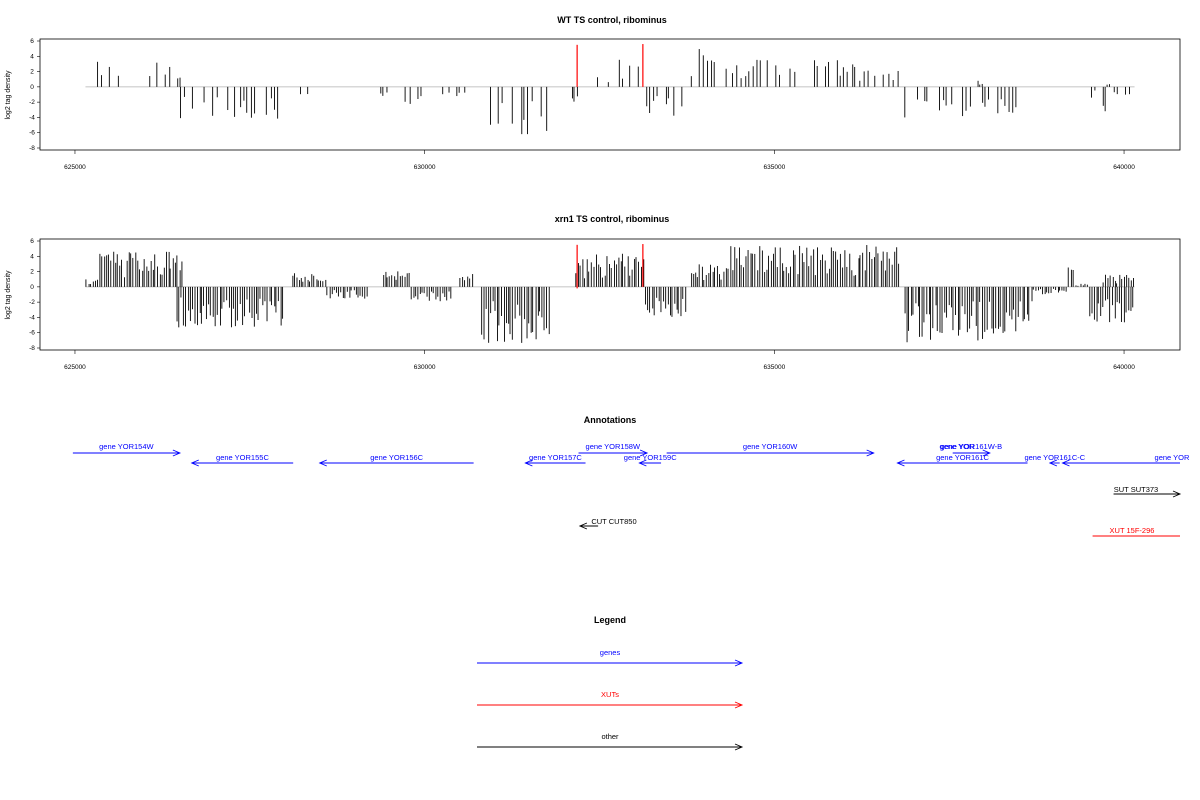 Image resolution: width=1200 pixels, height=800 pixels. I want to click on feature-label: CUT CUT850, so click(613, 521).